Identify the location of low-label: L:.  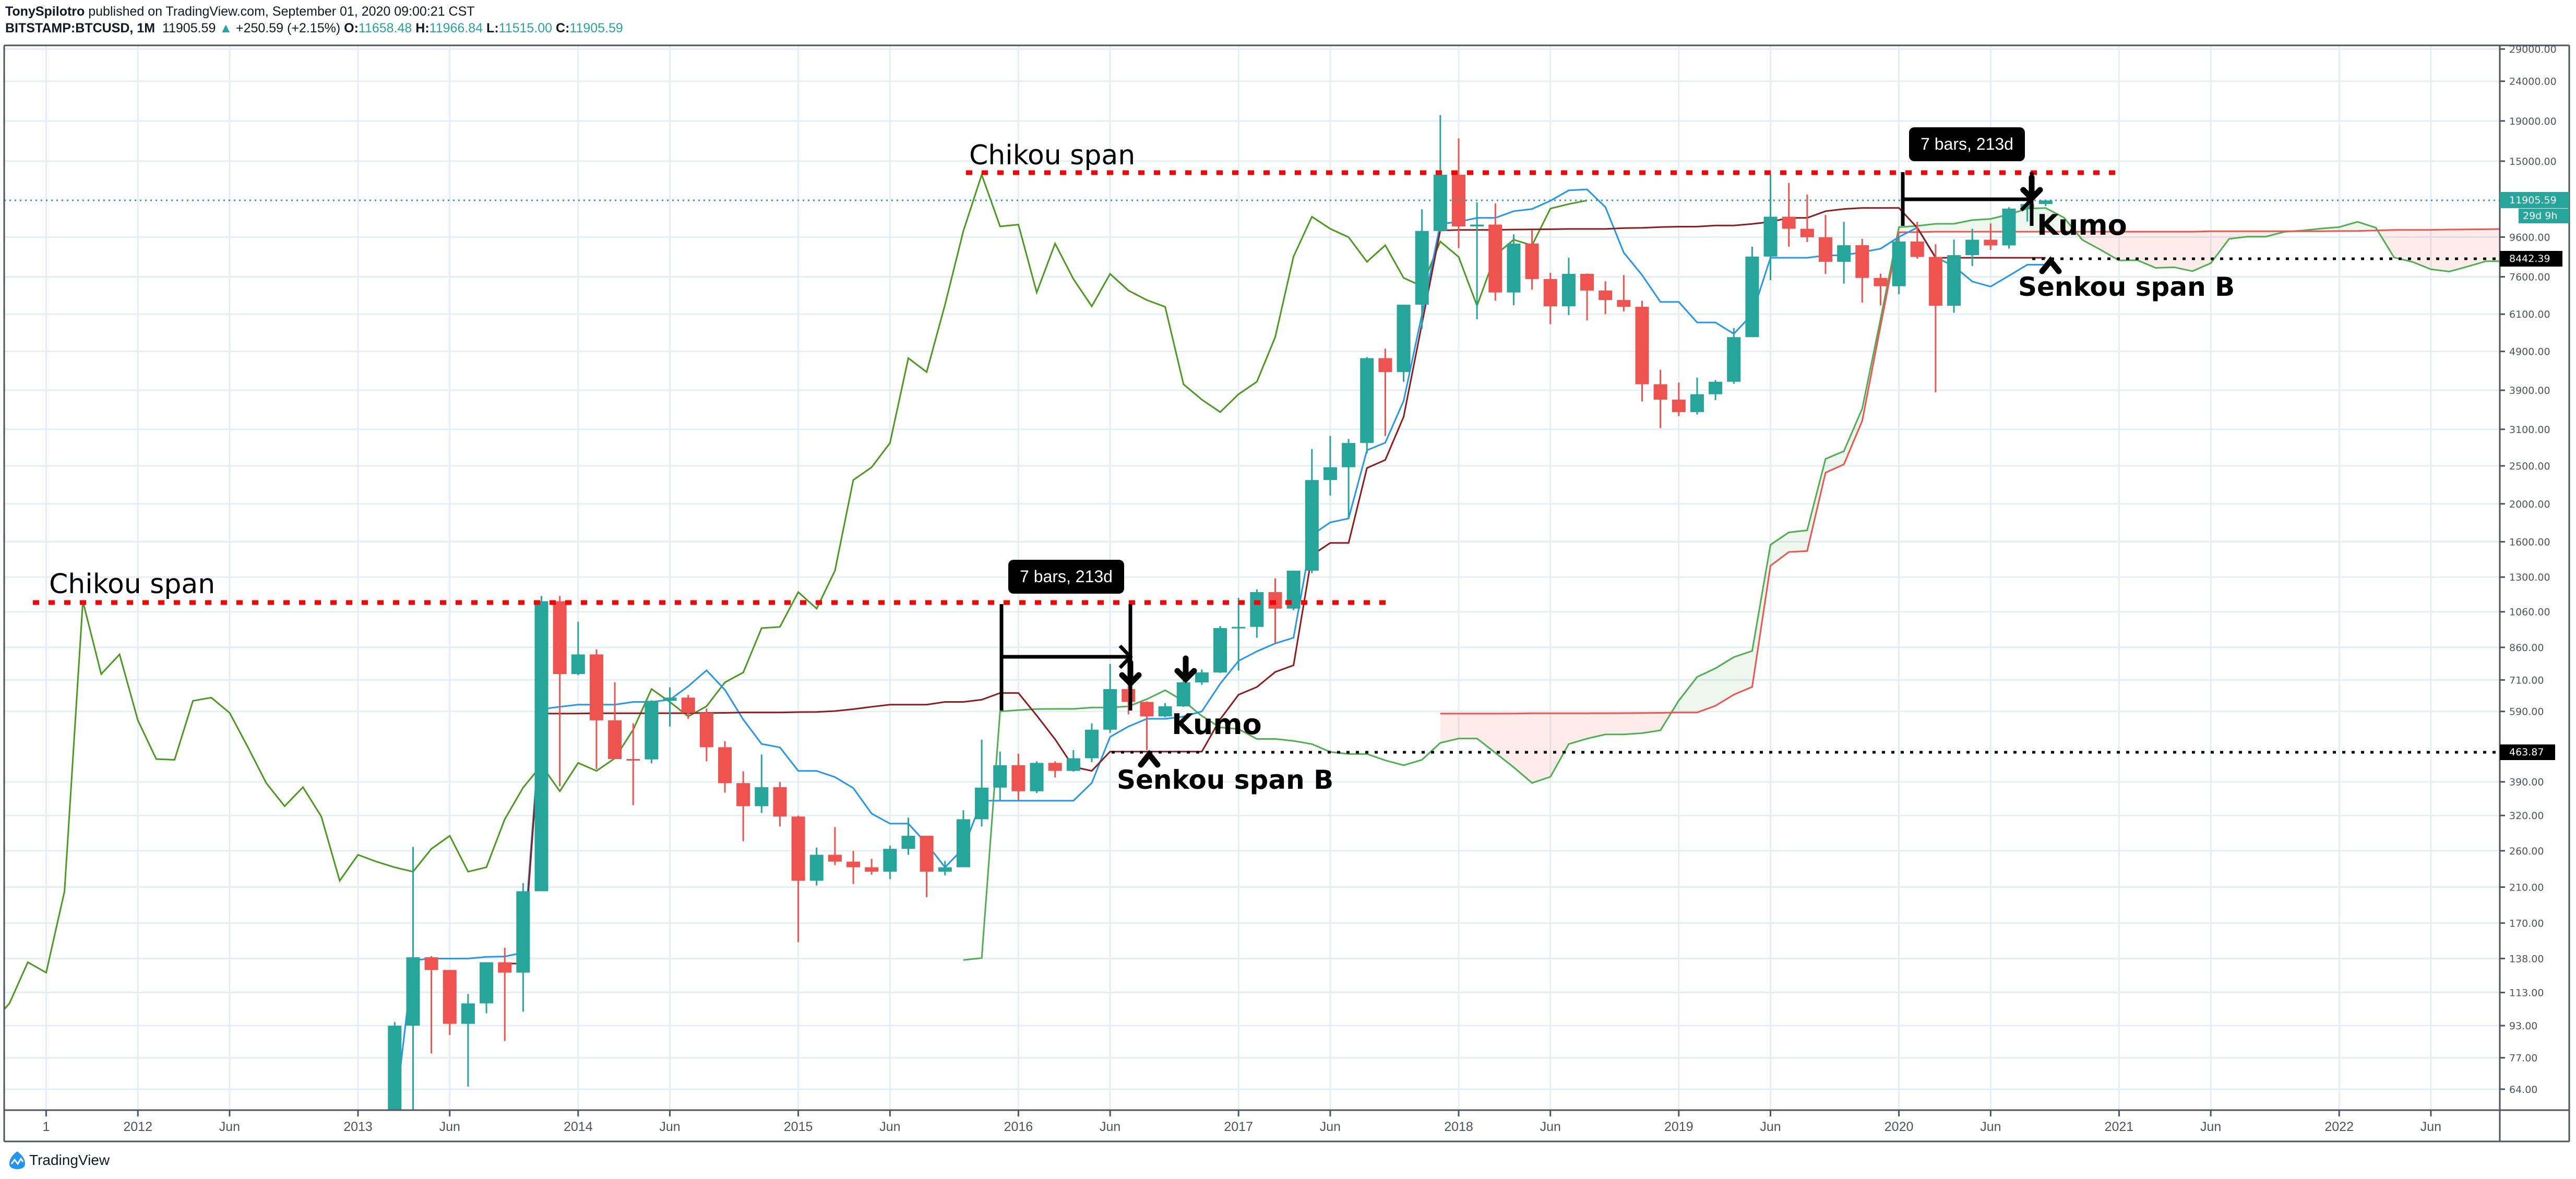
(492, 28).